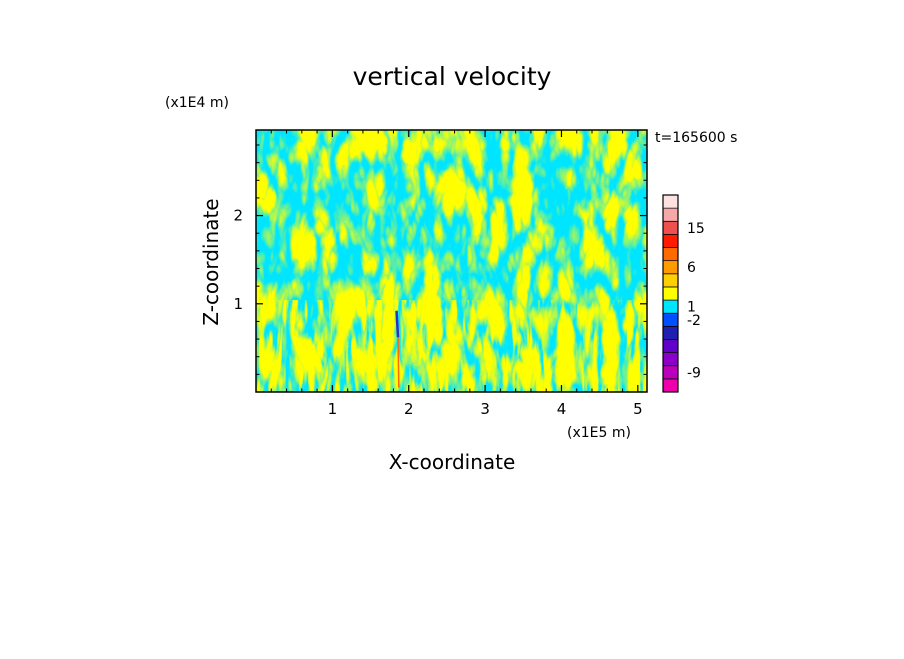 Image resolution: width=904 pixels, height=659 pixels. What do you see at coordinates (238, 304) in the screenshot?
I see `y-tick-label: 1` at bounding box center [238, 304].